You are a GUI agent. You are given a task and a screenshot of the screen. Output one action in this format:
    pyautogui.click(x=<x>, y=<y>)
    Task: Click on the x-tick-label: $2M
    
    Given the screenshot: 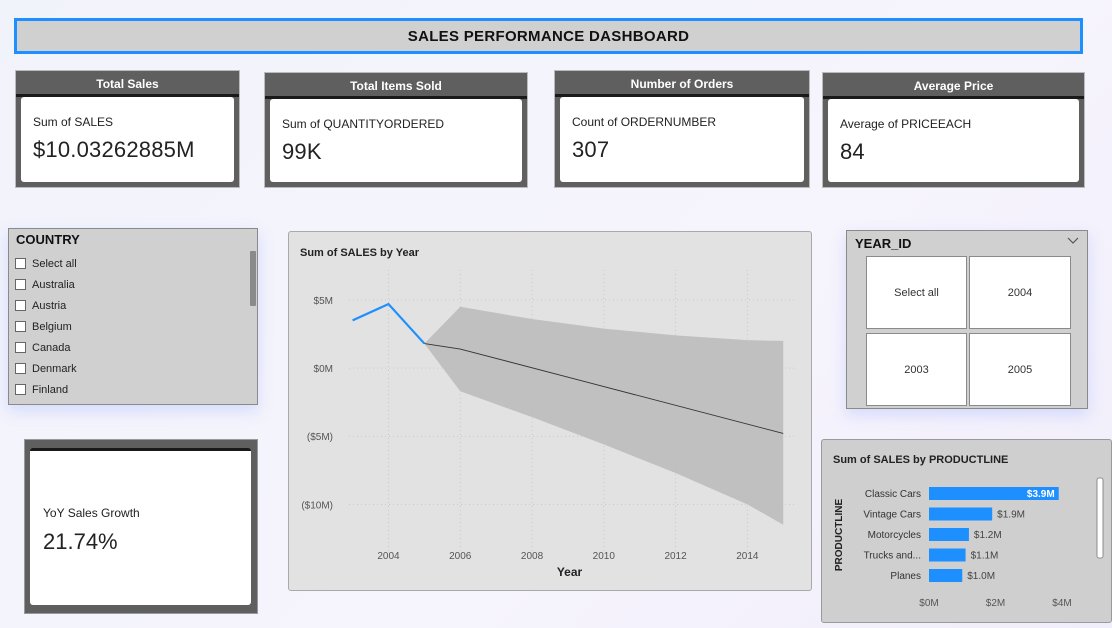 What is the action you would take?
    pyautogui.click(x=995, y=603)
    